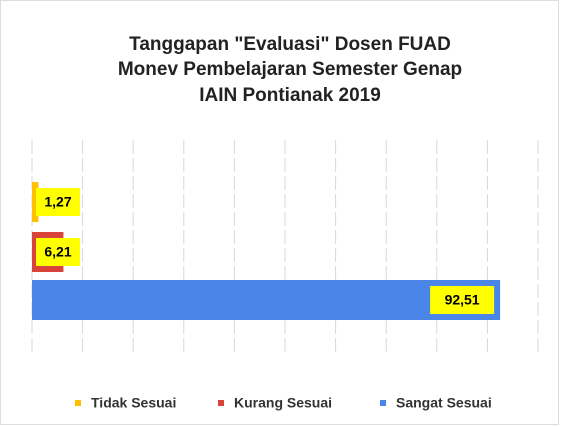 This screenshot has width=561, height=427. I want to click on legend-label: Kurang Sesuai, so click(283, 403).